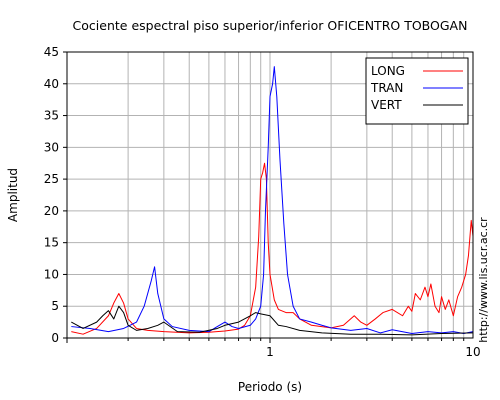  Describe the element at coordinates (51, 211) in the screenshot. I see `y-tick-label: 20` at that location.